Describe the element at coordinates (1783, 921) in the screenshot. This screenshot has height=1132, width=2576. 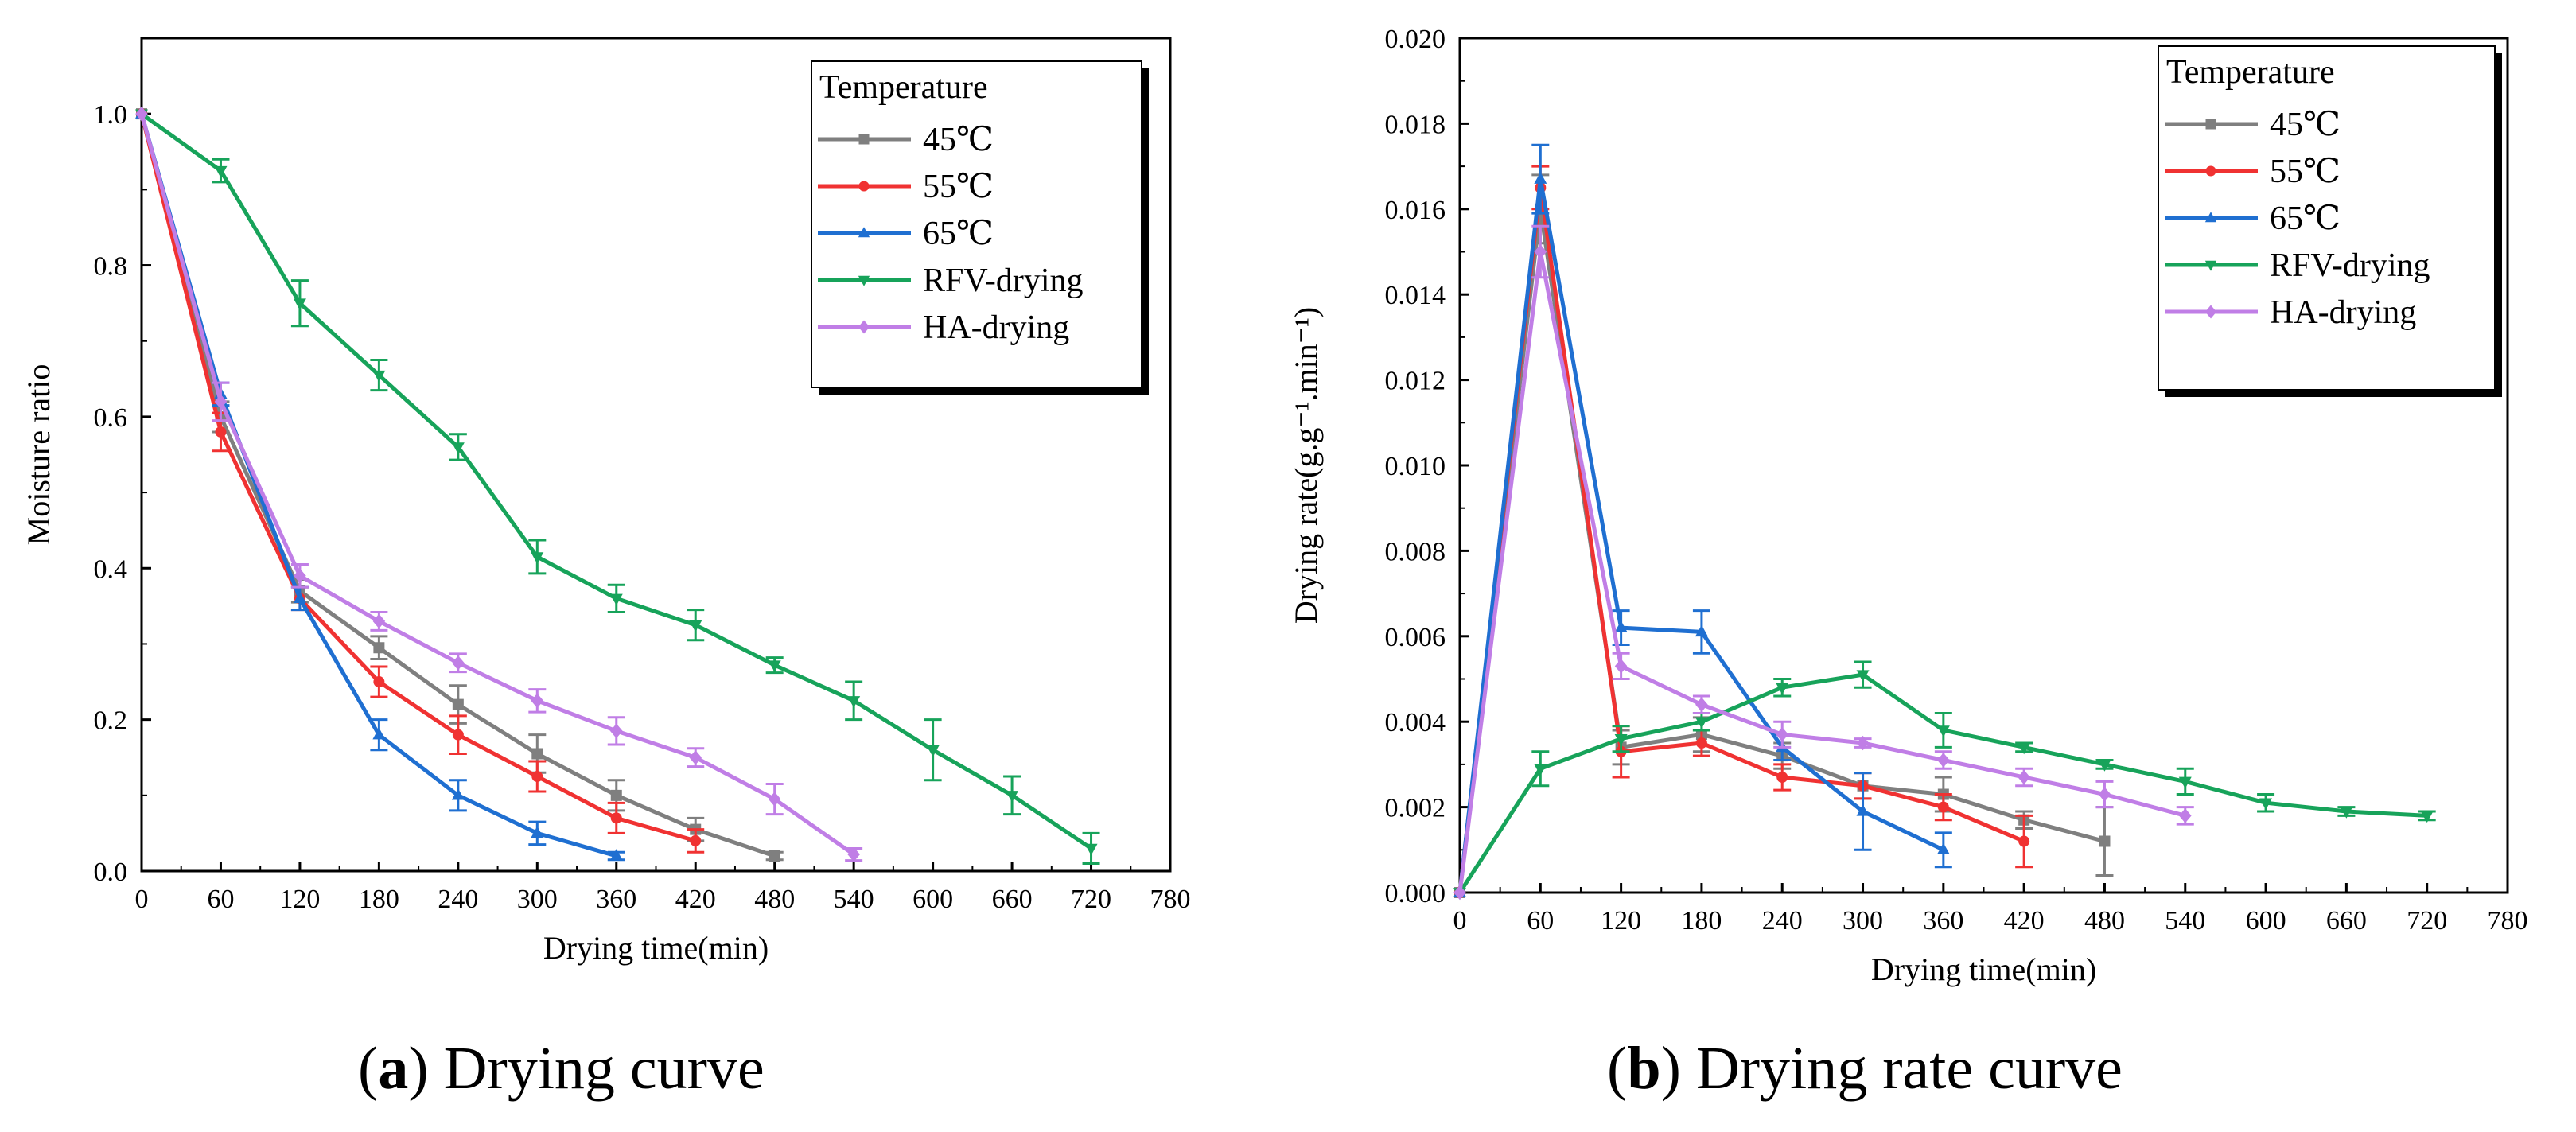
I see `chart1-x-tick-label: 240` at that location.